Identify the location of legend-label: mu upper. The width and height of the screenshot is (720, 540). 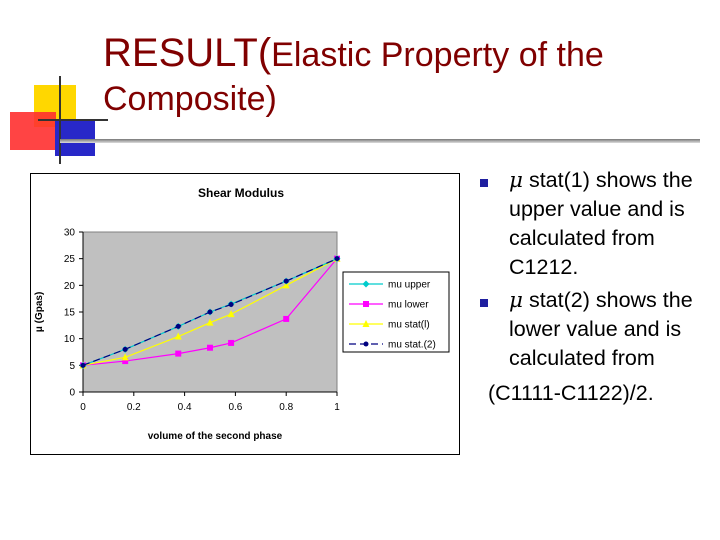
(409, 285).